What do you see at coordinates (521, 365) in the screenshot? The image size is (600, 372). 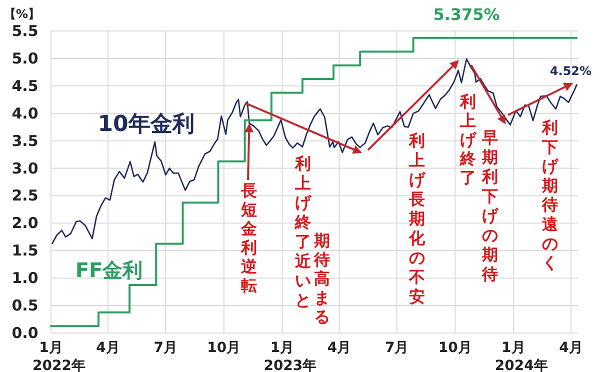 I see `text: 2024年` at bounding box center [521, 365].